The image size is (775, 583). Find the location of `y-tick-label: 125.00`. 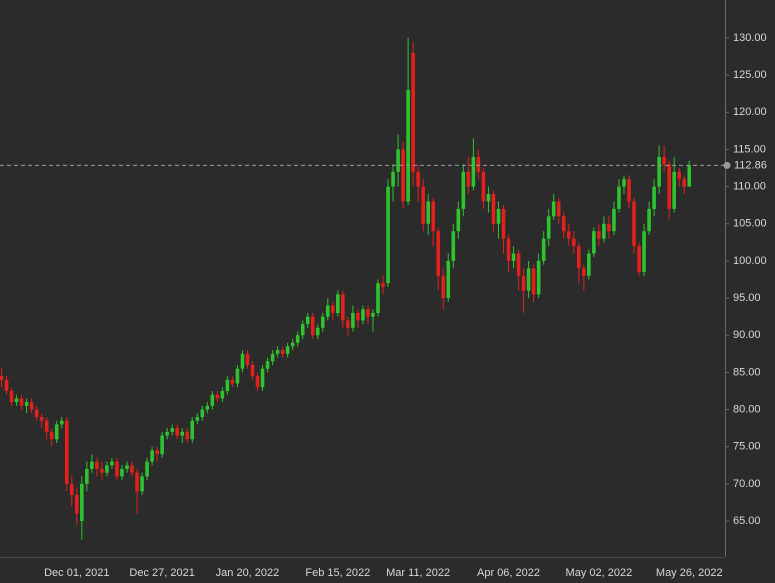

y-tick-label: 125.00 is located at coordinates (750, 75).